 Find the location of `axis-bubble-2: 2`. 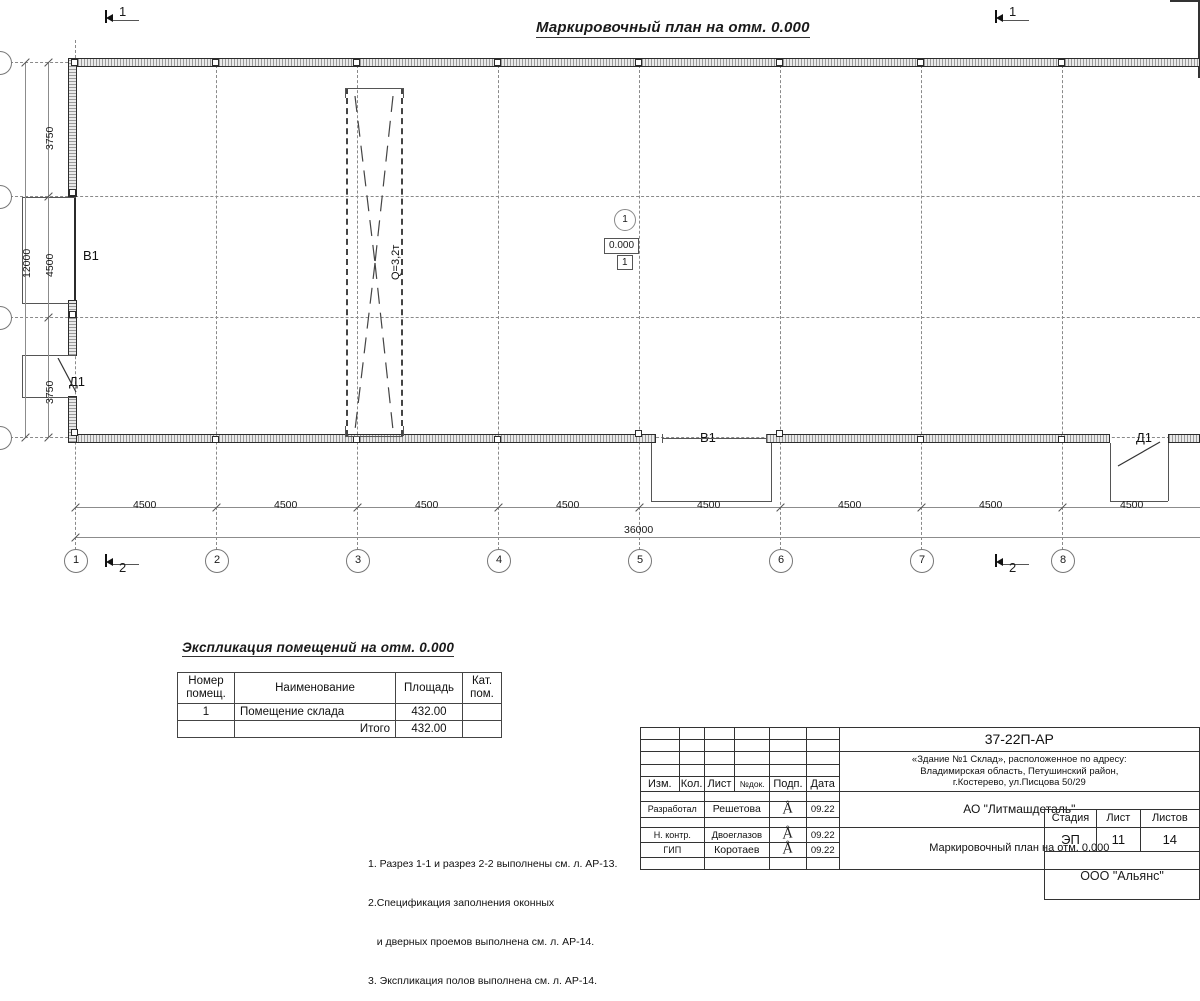

axis-bubble-2: 2 is located at coordinates (217, 561).